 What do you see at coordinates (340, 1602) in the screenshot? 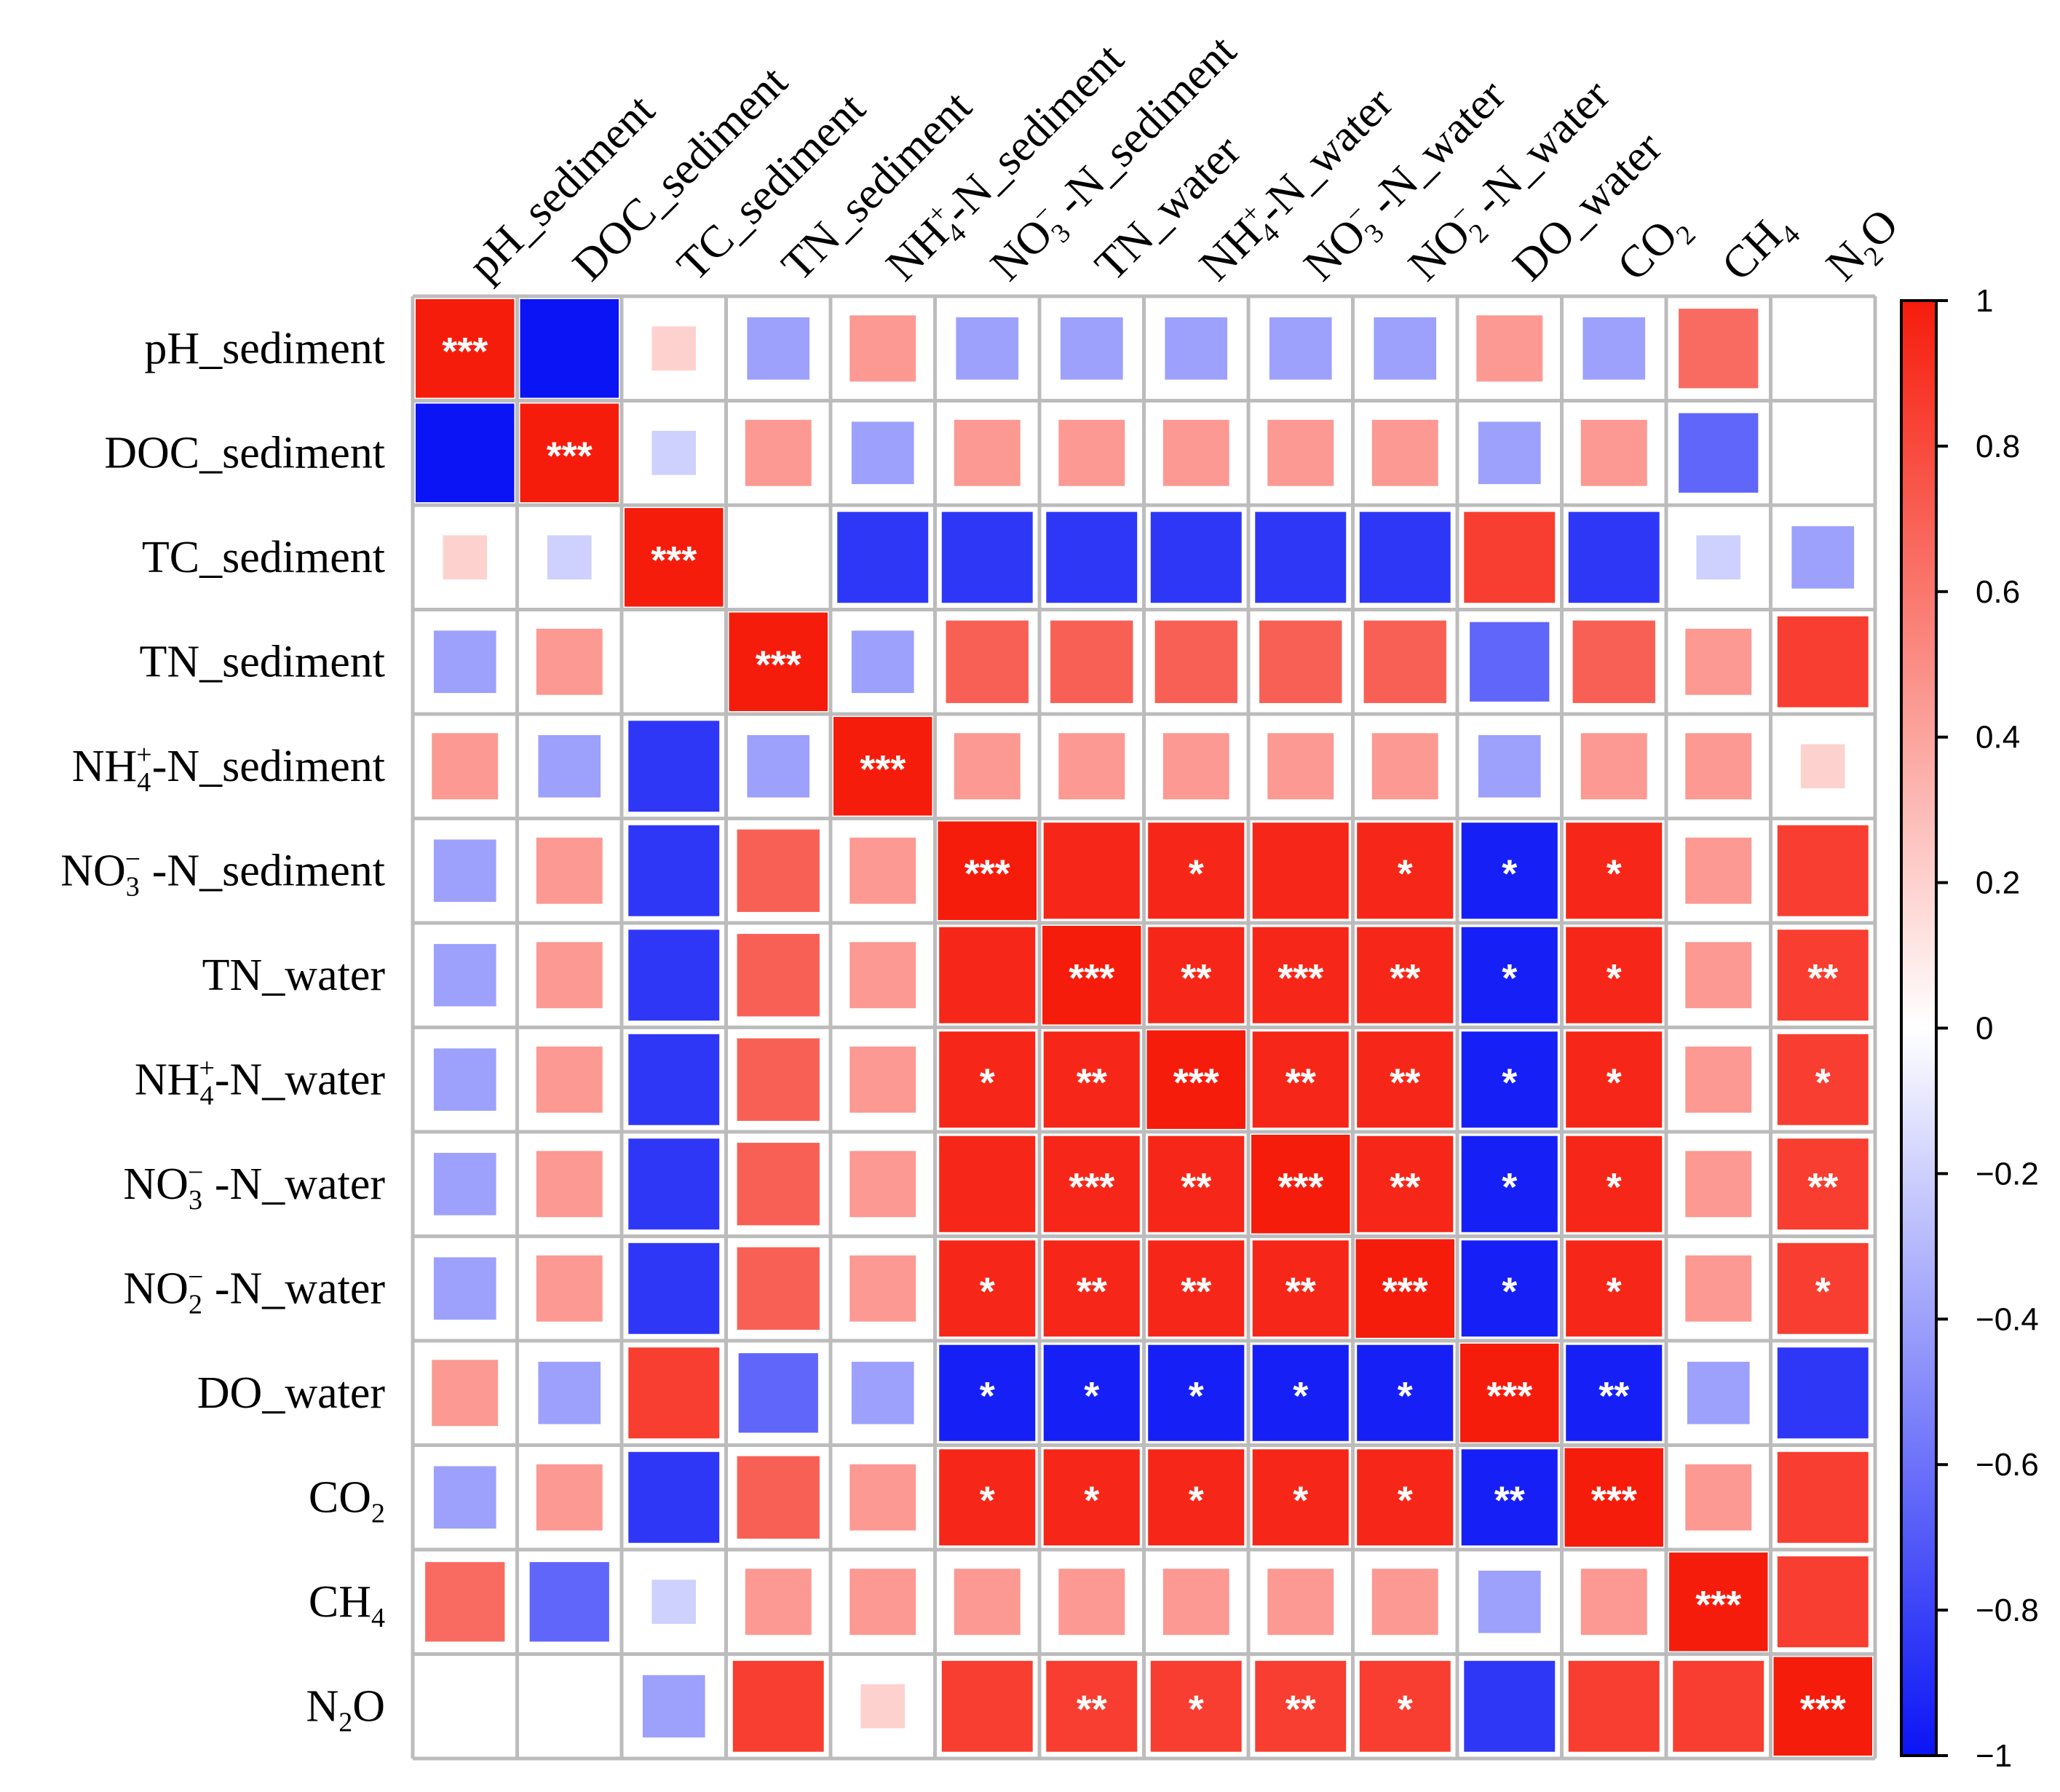
I see `label-part: CH` at bounding box center [340, 1602].